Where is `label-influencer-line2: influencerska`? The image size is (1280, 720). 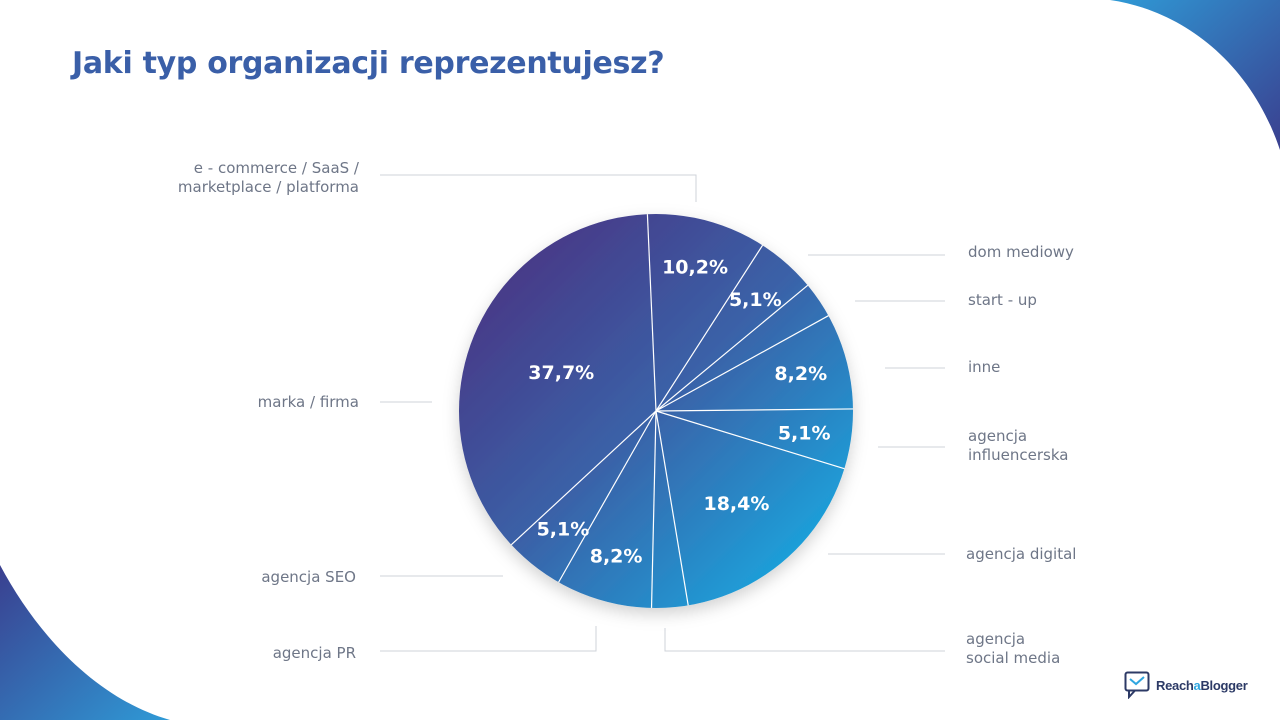
label-influencer-line2: influencerska is located at coordinates (1018, 455).